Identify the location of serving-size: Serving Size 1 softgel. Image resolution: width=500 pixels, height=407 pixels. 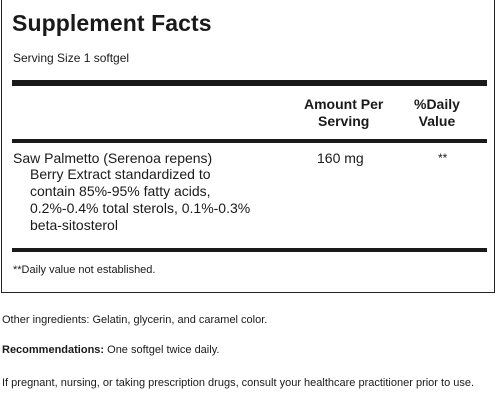
(71, 58).